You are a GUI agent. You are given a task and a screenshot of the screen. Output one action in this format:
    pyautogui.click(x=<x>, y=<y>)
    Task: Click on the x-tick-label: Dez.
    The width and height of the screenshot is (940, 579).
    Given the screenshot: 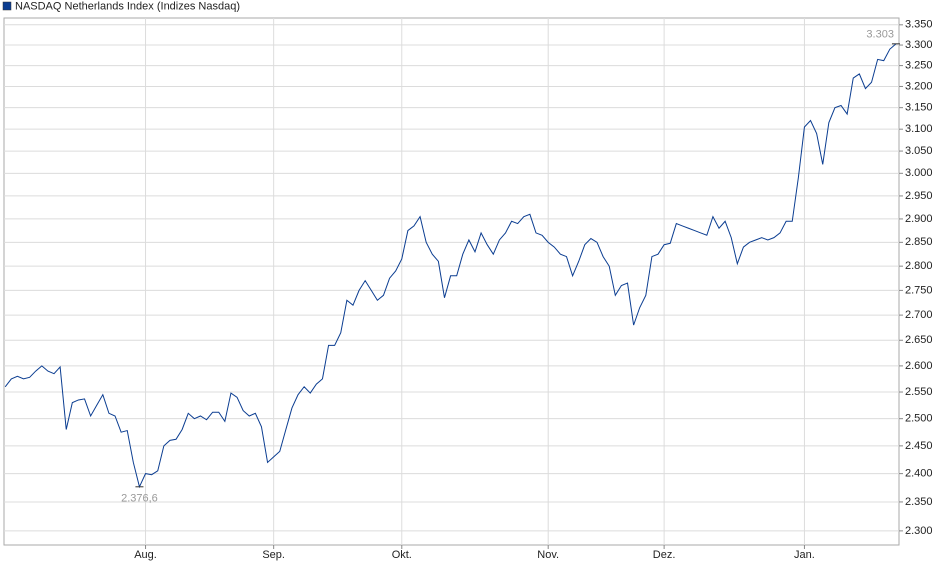 What is the action you would take?
    pyautogui.click(x=664, y=555)
    